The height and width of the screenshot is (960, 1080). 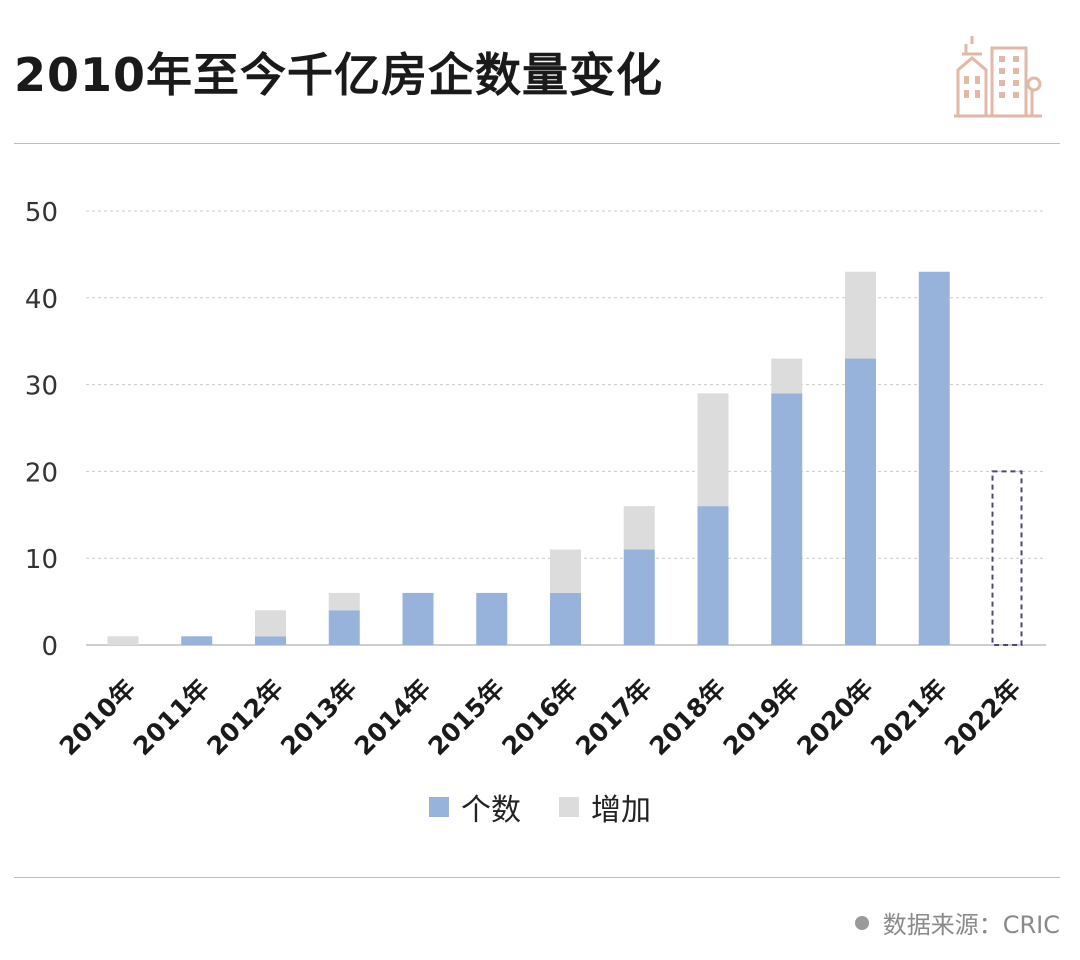 I want to click on legend-item-count: 个数, so click(x=475, y=807).